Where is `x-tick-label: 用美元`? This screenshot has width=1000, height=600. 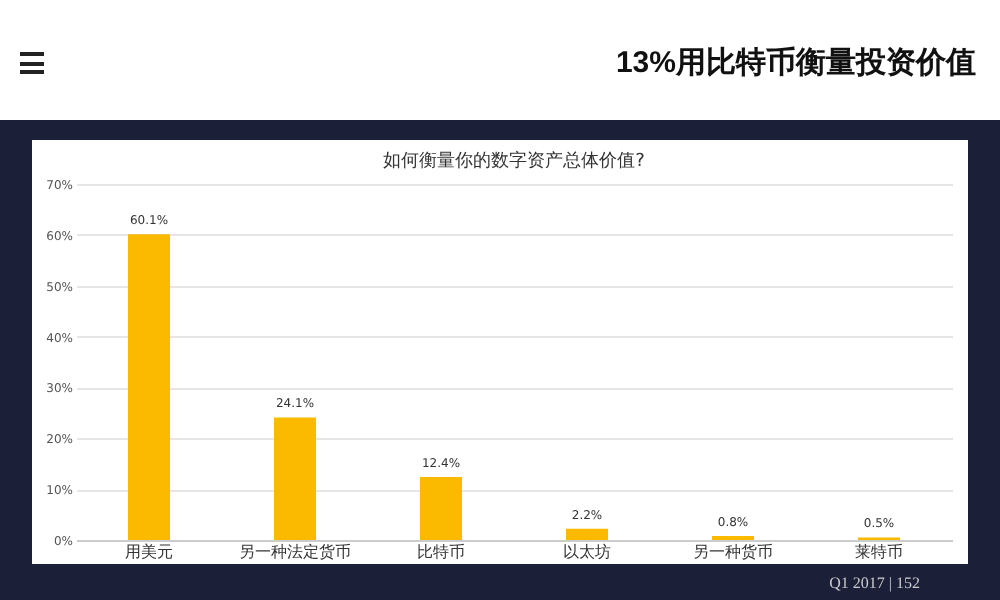
x-tick-label: 用美元 is located at coordinates (149, 552).